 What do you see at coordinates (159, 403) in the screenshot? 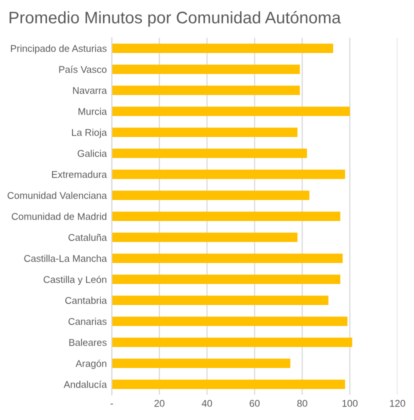
I see `x-tick-label: 20` at bounding box center [159, 403].